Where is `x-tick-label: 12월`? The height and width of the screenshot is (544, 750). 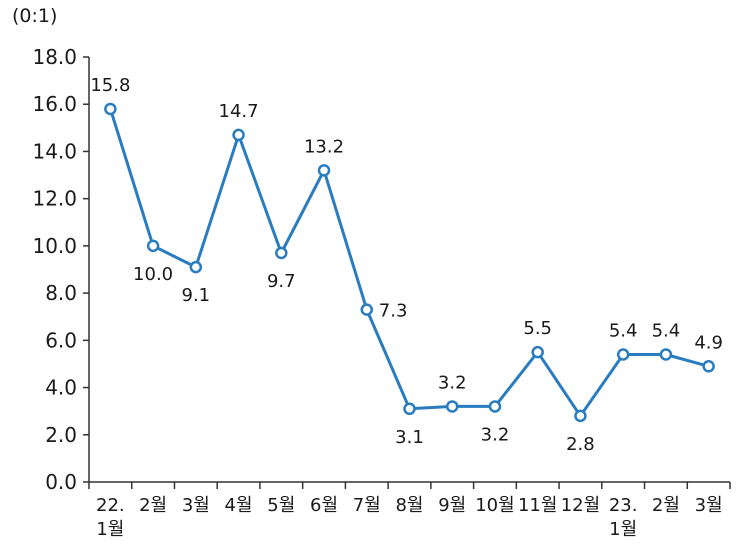
x-tick-label: 12월 is located at coordinates (580, 505).